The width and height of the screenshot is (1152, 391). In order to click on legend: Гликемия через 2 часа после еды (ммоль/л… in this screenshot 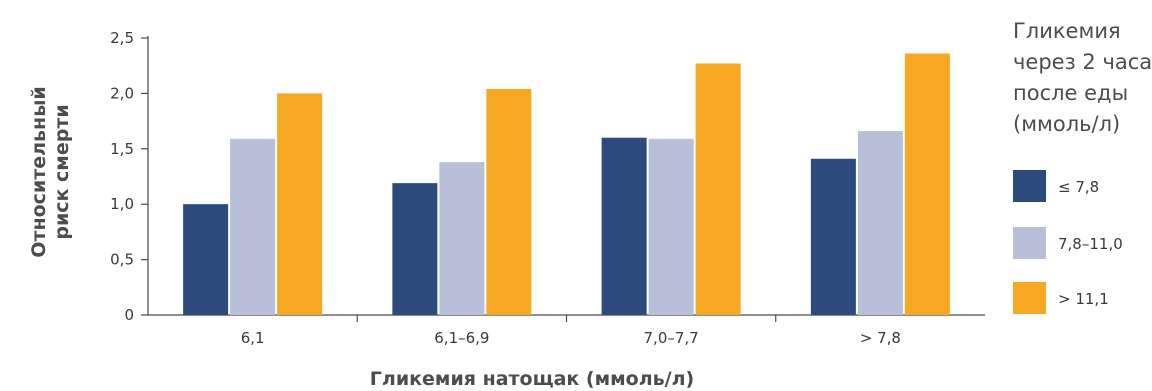, I will do `click(1082, 166)`.